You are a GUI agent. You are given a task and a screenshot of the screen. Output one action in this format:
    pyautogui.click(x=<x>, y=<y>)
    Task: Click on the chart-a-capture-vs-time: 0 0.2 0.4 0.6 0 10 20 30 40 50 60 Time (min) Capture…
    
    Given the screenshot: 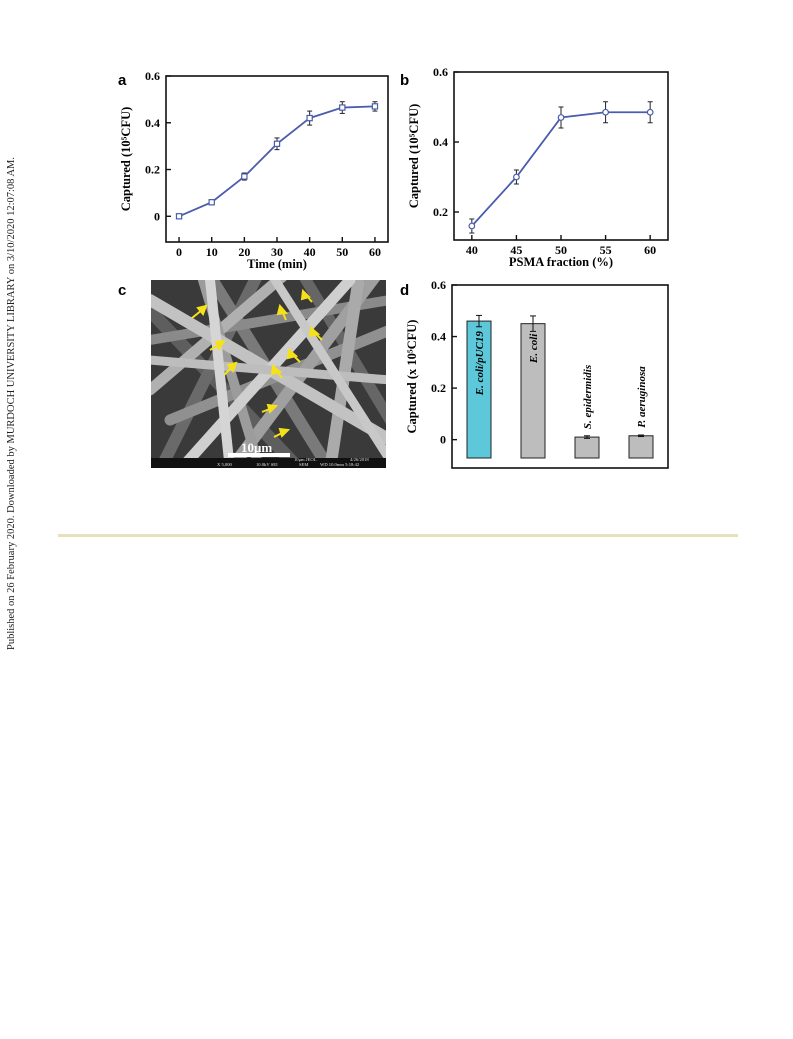 What is the action you would take?
    pyautogui.click(x=254, y=170)
    